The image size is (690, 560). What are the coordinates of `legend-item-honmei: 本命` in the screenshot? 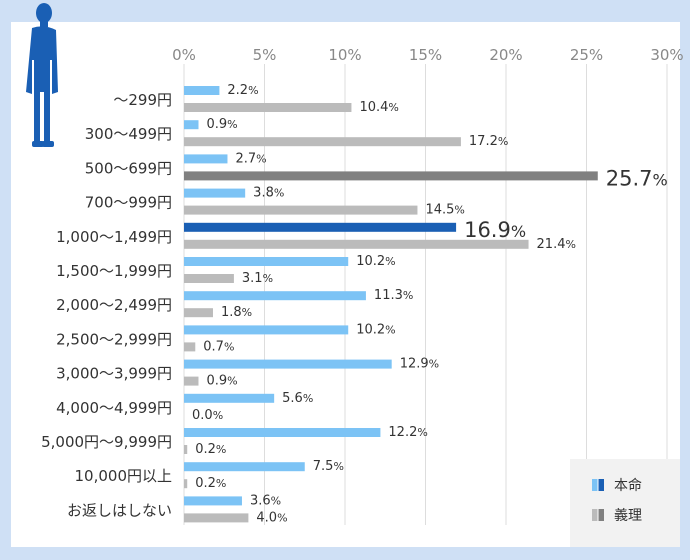 It's located at (617, 485).